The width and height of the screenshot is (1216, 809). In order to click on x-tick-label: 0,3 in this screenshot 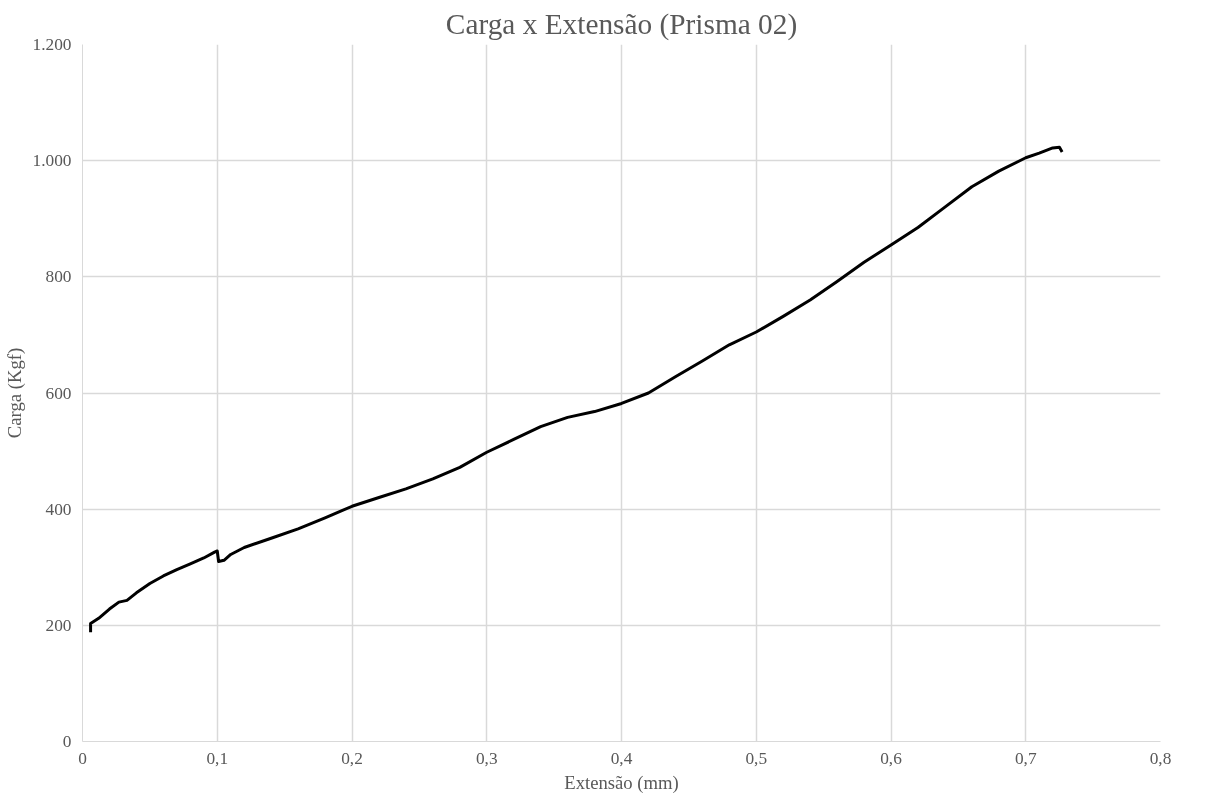, I will do `click(486, 758)`.